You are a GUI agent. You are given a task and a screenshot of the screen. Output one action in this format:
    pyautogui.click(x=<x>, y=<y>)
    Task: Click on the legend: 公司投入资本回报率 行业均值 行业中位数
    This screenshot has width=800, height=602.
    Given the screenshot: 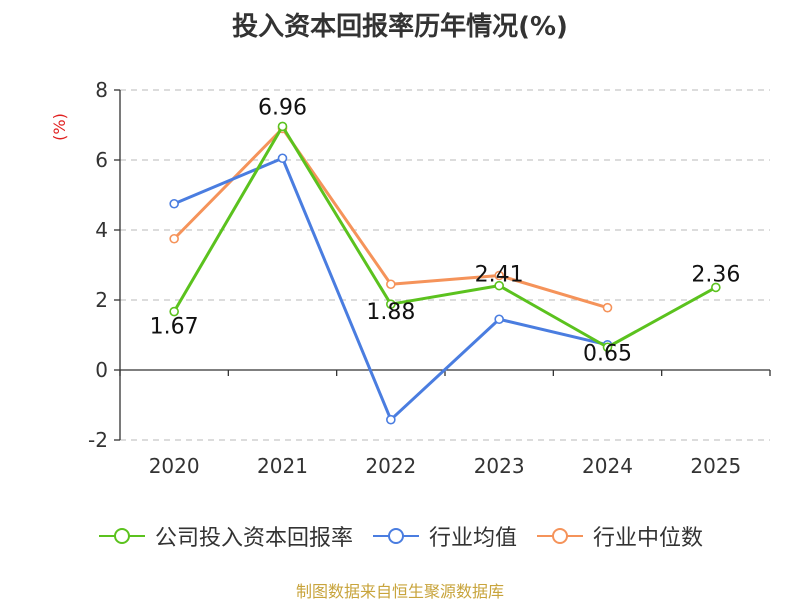 What is the action you would take?
    pyautogui.click(x=400, y=536)
    